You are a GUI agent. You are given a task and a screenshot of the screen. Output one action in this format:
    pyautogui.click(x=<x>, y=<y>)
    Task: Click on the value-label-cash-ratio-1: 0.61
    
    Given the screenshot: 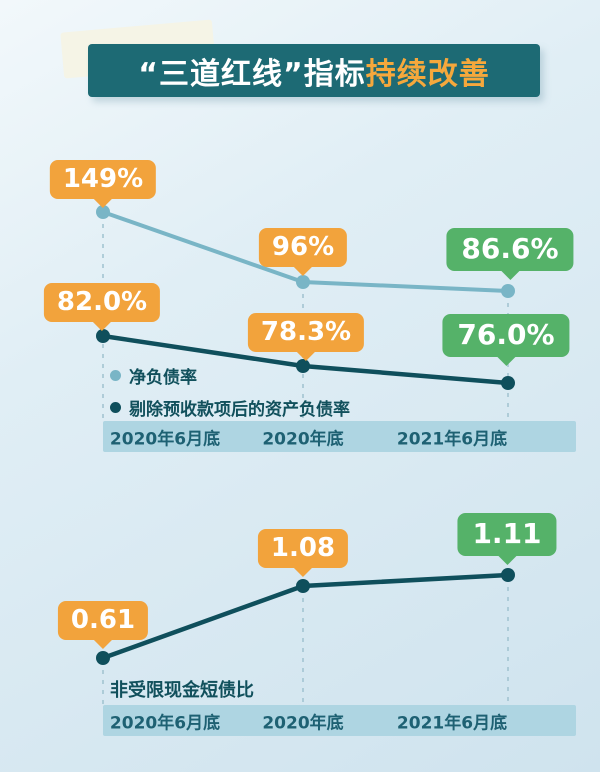 What is the action you would take?
    pyautogui.click(x=103, y=620)
    